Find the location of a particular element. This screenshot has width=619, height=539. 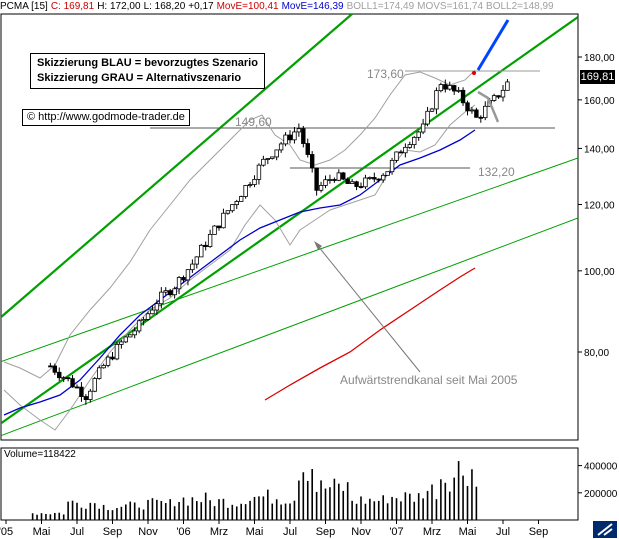

header-ma2: MovE=146,39 is located at coordinates (312, 6).